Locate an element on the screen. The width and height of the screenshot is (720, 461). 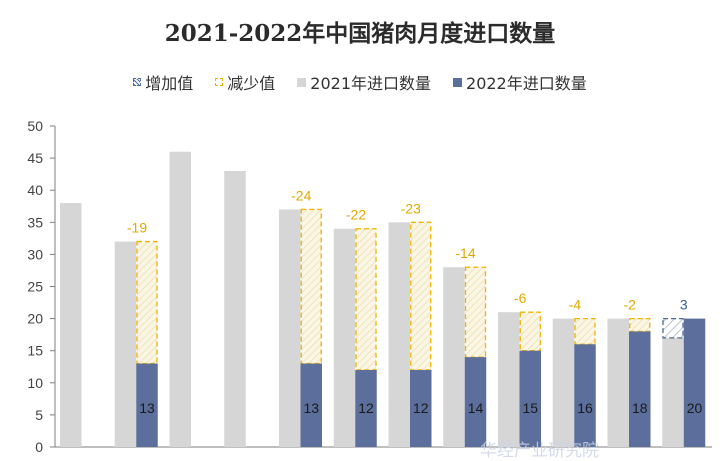
y-tick-label: 45 is located at coordinates (35, 158).